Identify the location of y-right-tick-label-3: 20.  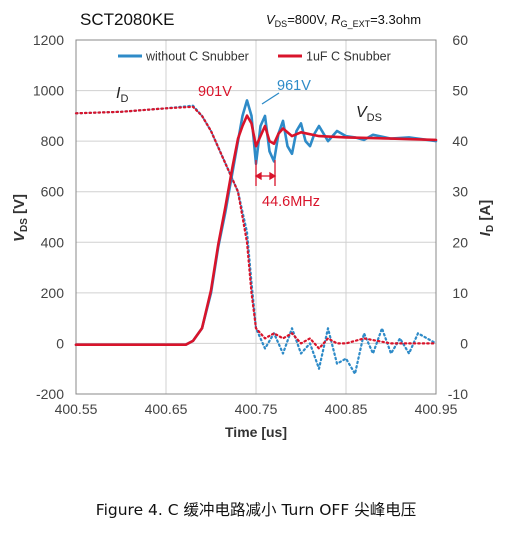
(460, 242).